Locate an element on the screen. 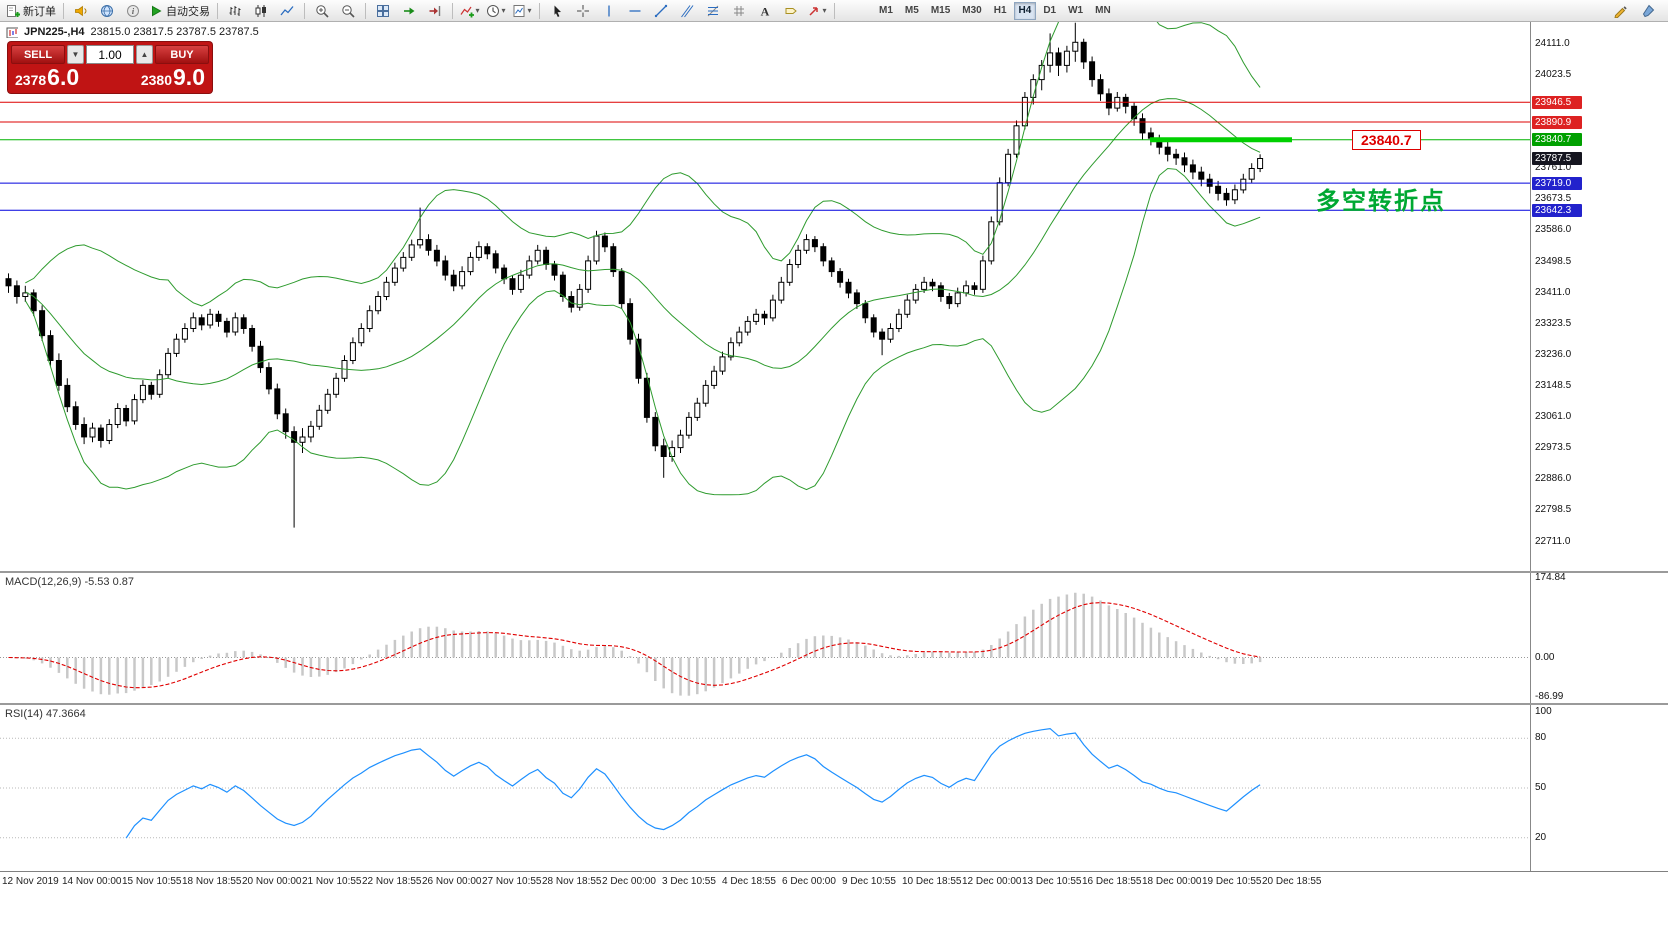 This screenshot has width=1668, height=945. auto-scroll-icon is located at coordinates (409, 11).